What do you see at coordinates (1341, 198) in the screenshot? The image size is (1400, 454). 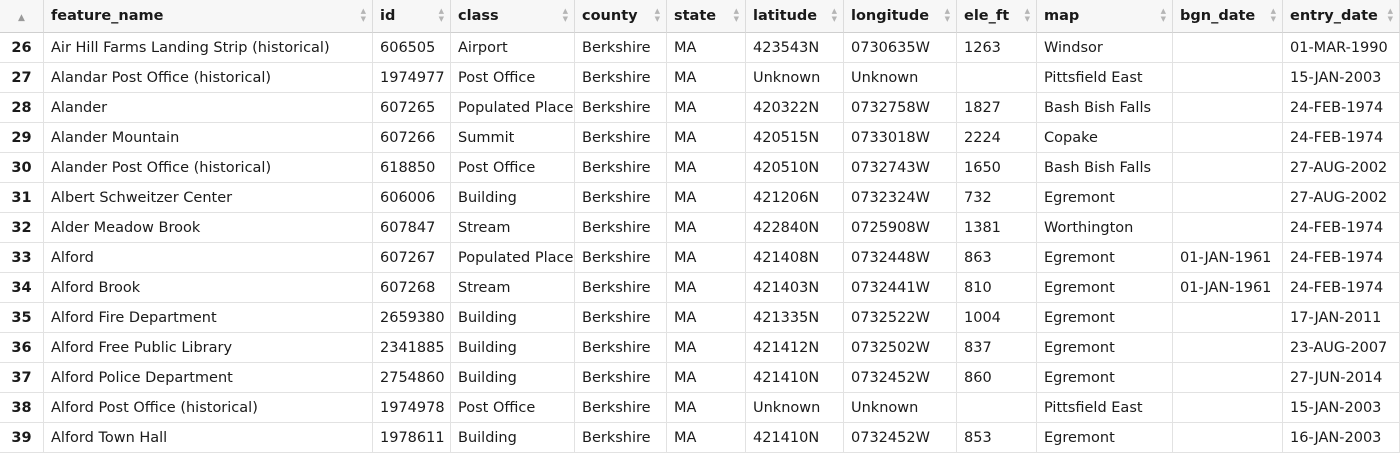 I see `entry-date-cell: 27-AUG-2002` at bounding box center [1341, 198].